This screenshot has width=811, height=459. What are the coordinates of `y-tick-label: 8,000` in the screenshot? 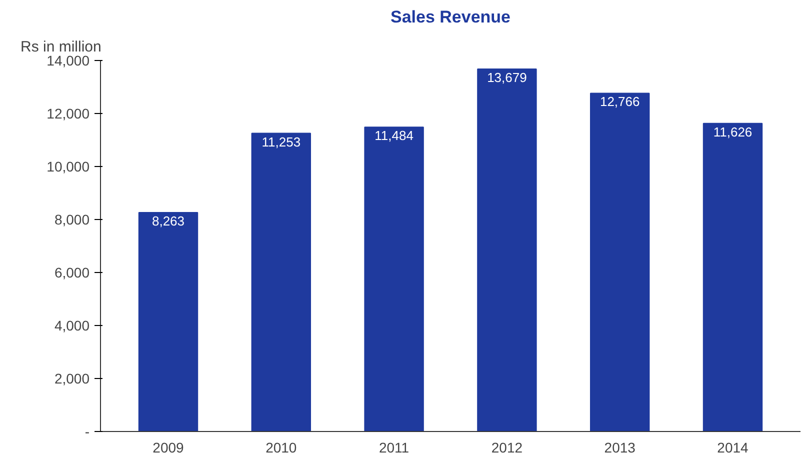 It's located at (72, 220).